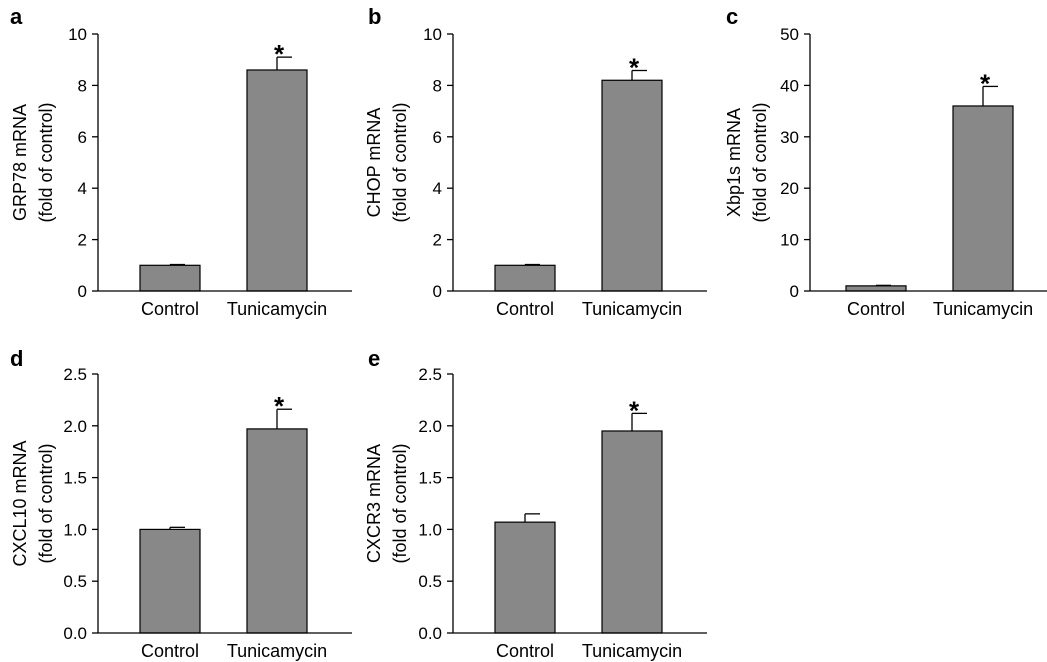 Image resolution: width=1047 pixels, height=662 pixels. Describe the element at coordinates (789, 137) in the screenshot. I see `y-tick-label: 30` at that location.